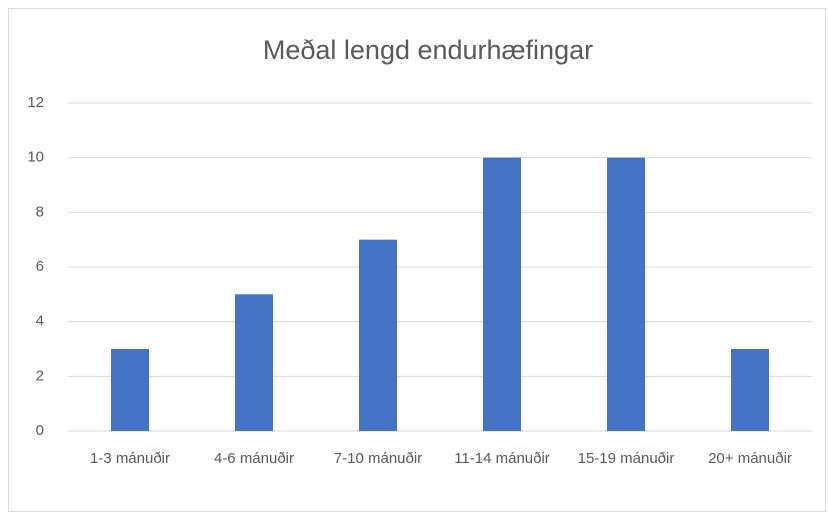 The image size is (828, 514). I want to click on x-tick-label: 11-14 mánuðir, so click(502, 458).